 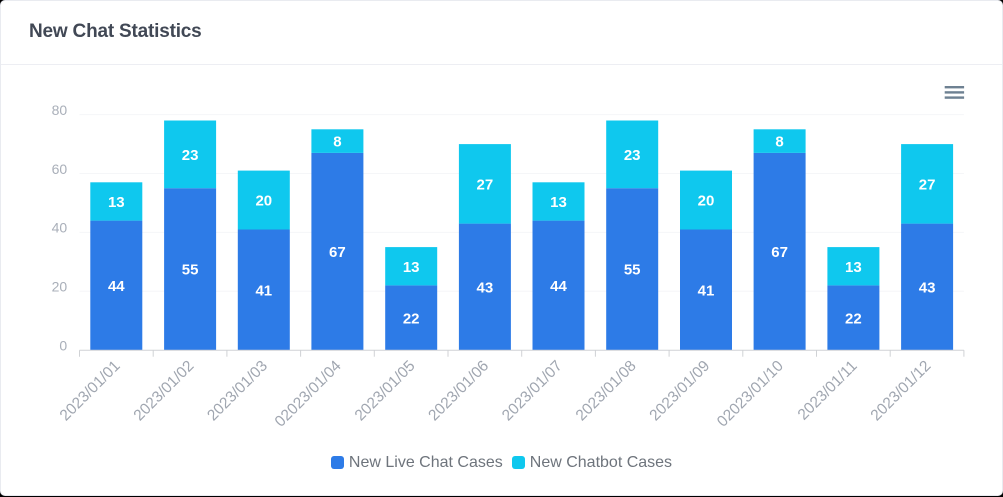 I want to click on svg-text: 80, so click(x=60, y=110).